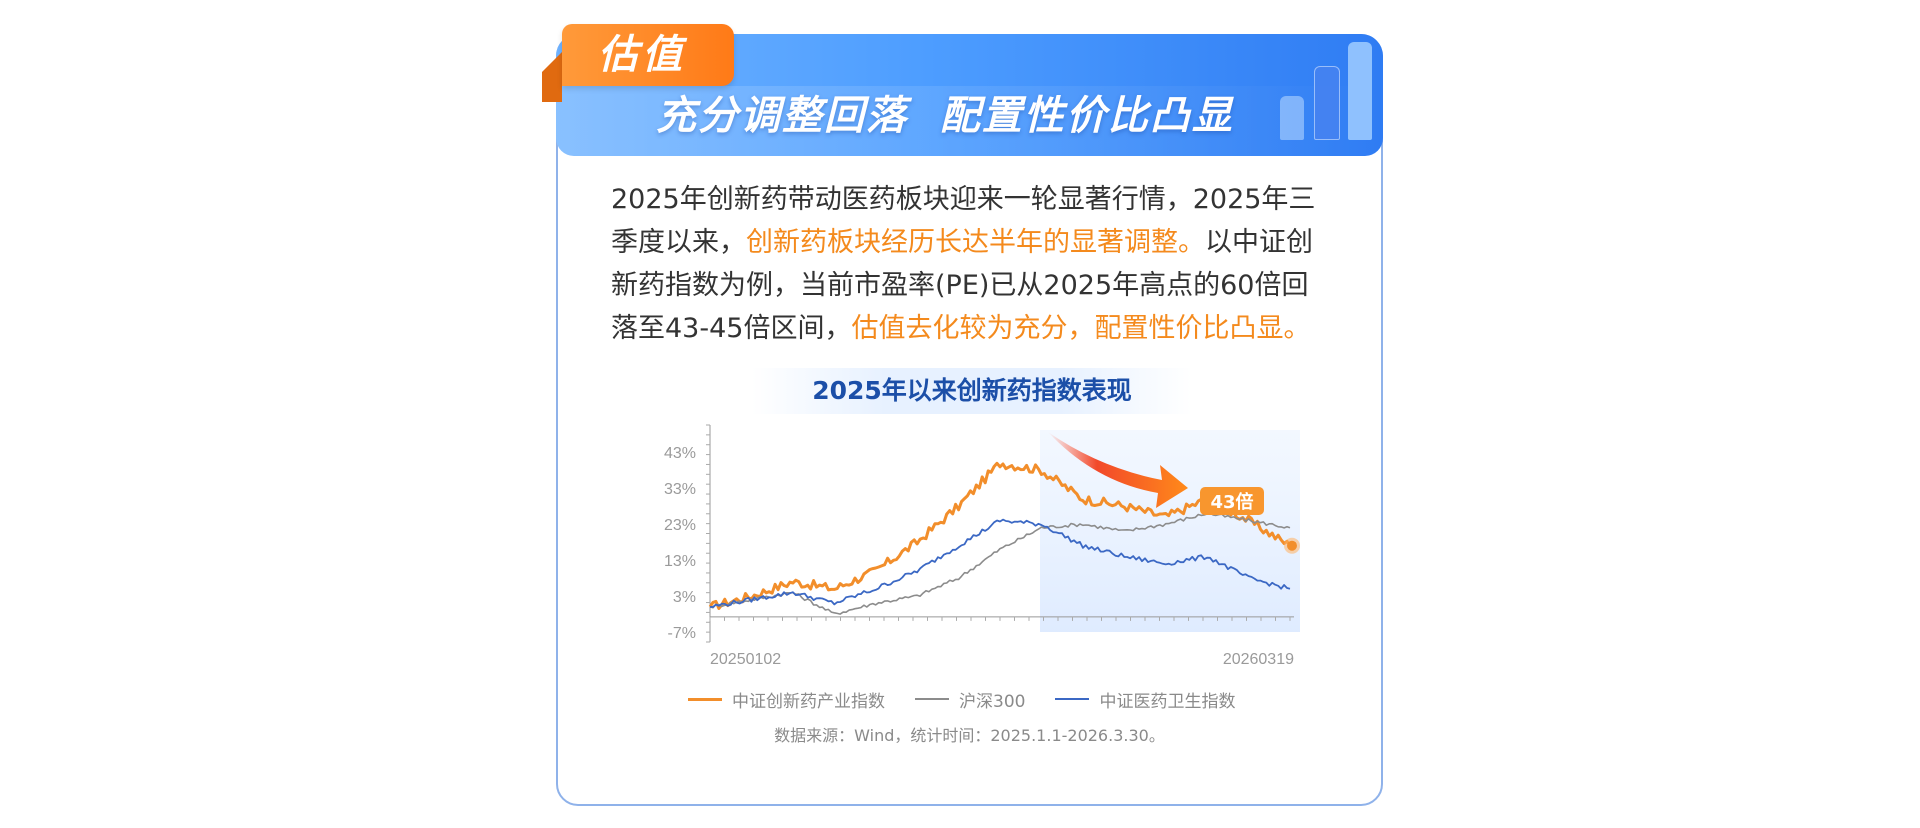 This screenshot has height=828, width=1920. I want to click on banner-title: 充分调整回落 配置性价比凸显, so click(945, 116).